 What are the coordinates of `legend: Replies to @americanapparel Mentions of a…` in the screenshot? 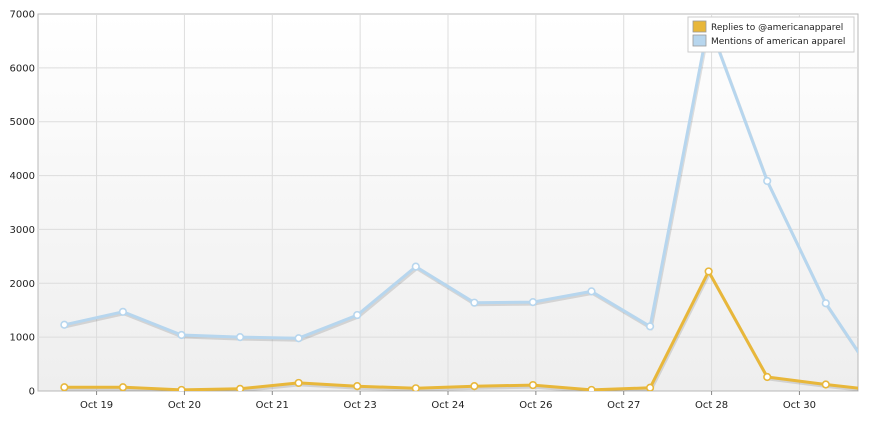 It's located at (771, 34).